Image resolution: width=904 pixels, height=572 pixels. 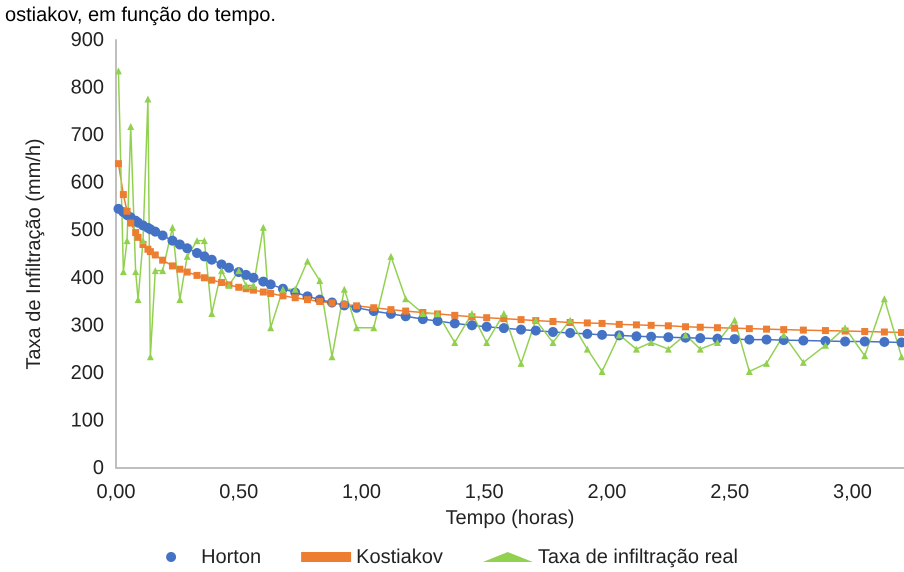 What do you see at coordinates (852, 492) in the screenshot?
I see `x-tick-label: 3,00` at bounding box center [852, 492].